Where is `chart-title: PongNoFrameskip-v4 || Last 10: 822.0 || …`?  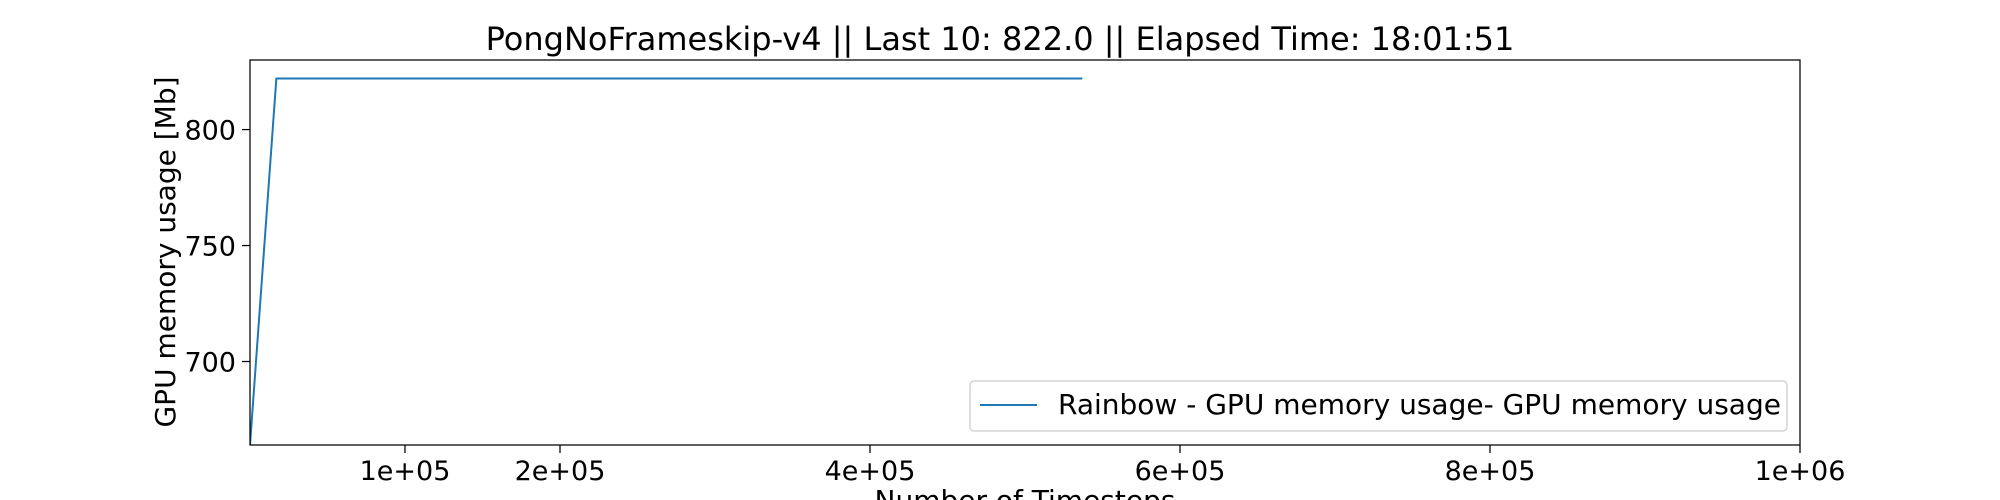
chart-title: PongNoFrameskip-v4 || Last 10: 822.0 || … is located at coordinates (1000, 39).